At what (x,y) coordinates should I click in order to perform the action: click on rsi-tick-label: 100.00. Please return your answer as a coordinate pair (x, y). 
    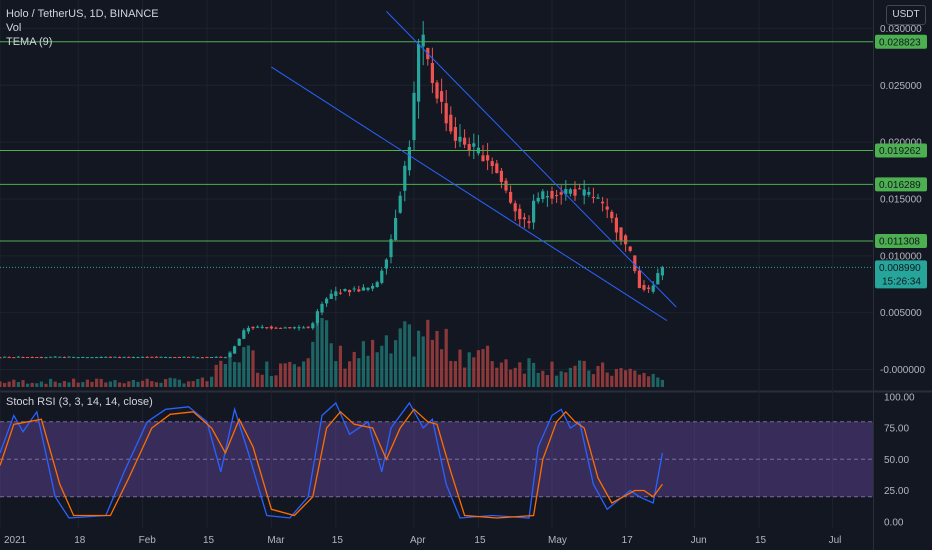
    Looking at the image, I should click on (899, 397).